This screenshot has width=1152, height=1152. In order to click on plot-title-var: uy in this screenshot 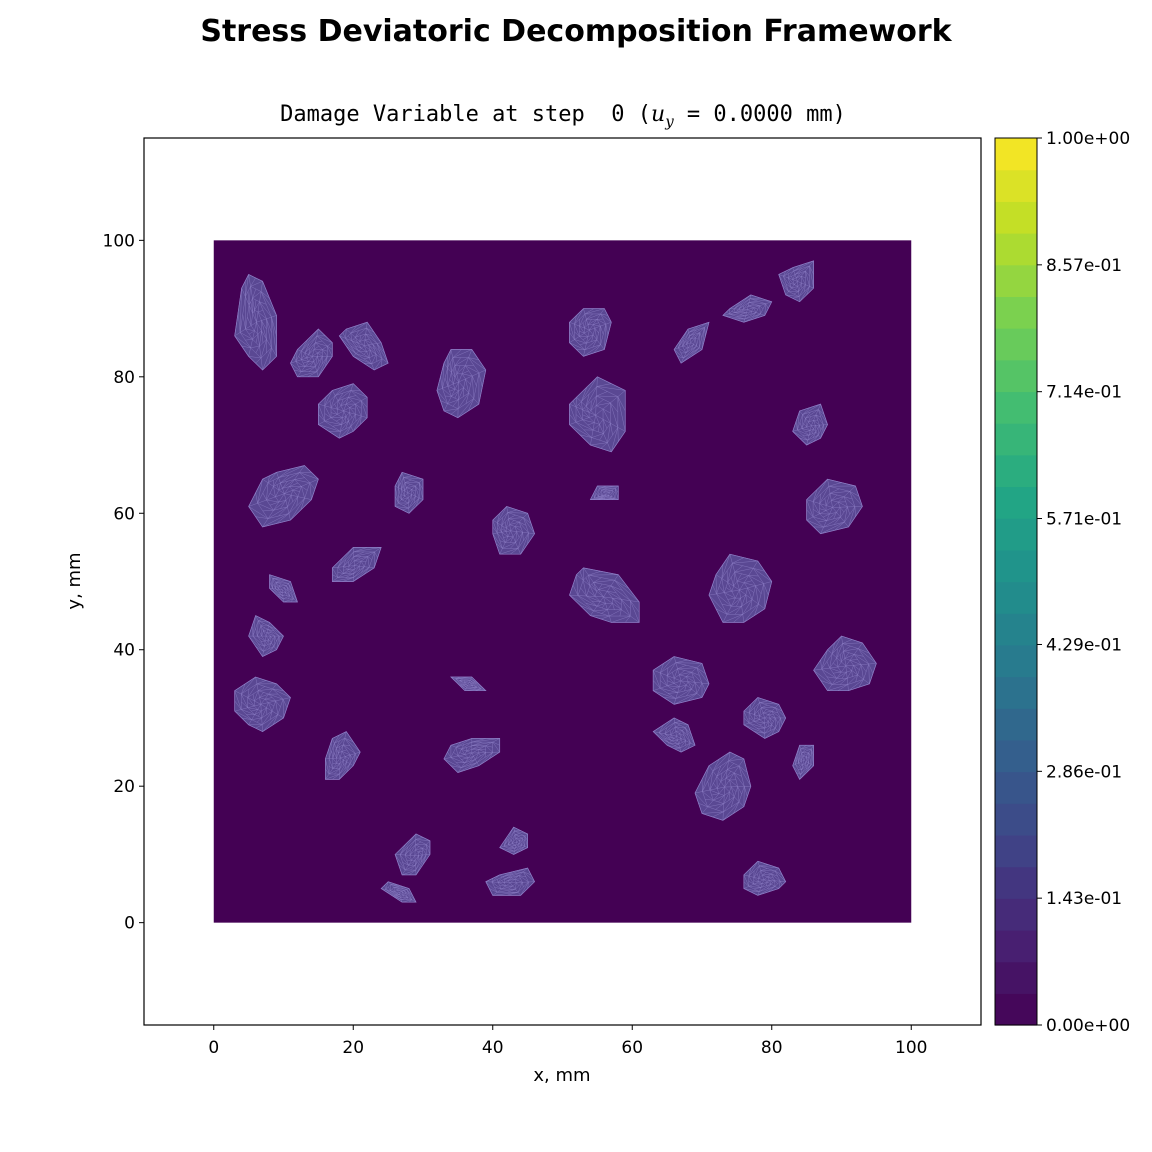, I will do `click(662, 116)`.